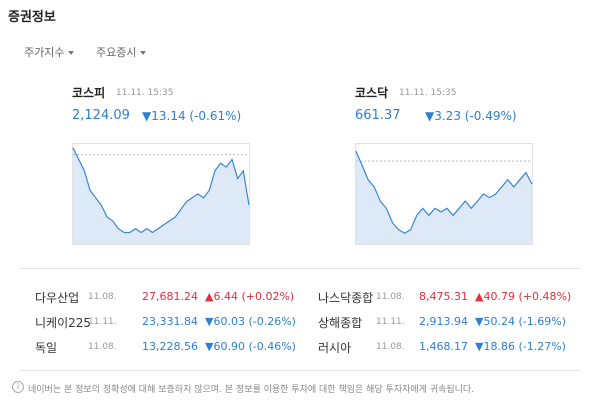 This screenshot has height=419, width=600. Describe the element at coordinates (46, 348) in the screenshot. I see `index-name: 독일` at that location.